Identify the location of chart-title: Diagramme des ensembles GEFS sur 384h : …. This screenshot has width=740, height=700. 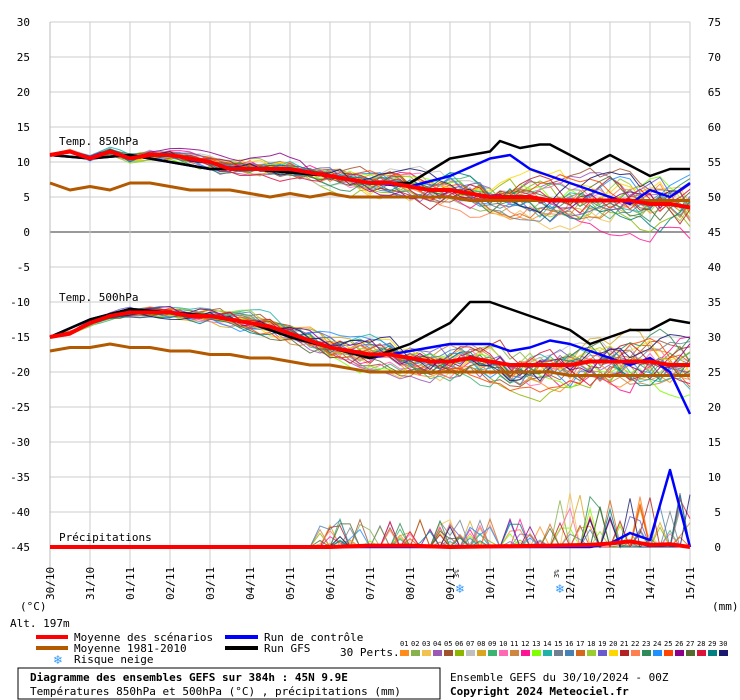
(189, 677).